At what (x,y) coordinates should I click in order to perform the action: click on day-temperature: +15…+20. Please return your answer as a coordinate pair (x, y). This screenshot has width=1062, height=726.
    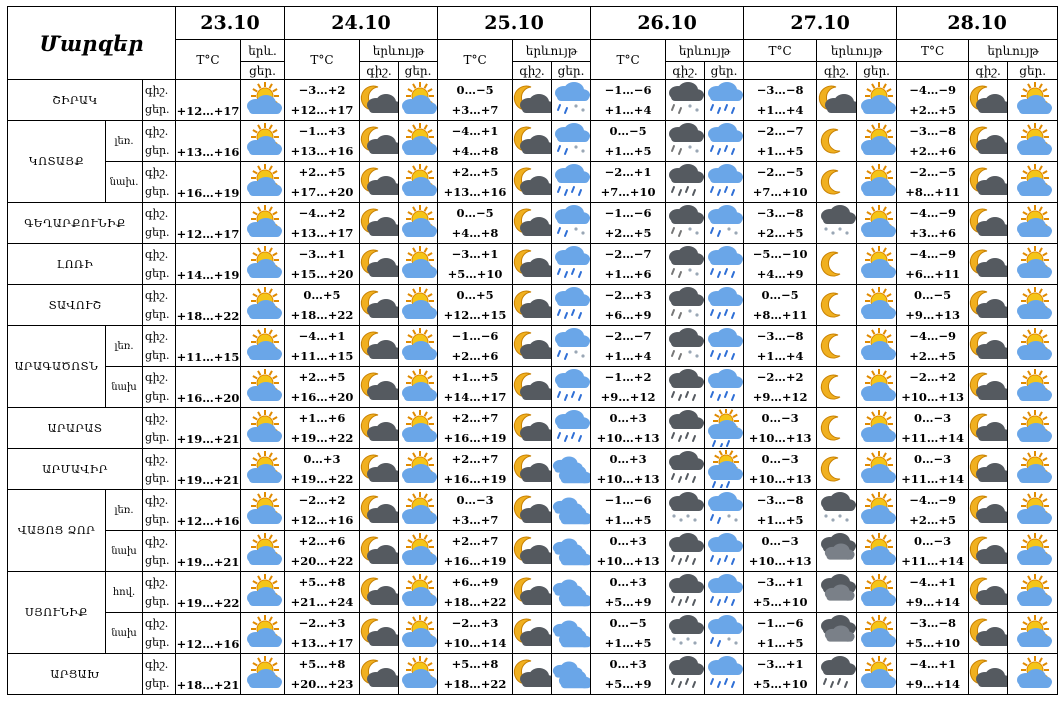
    Looking at the image, I should click on (322, 274).